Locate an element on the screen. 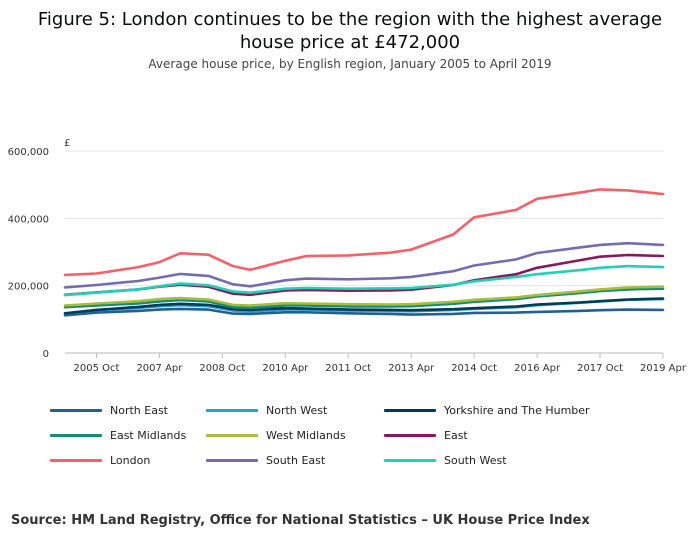 The height and width of the screenshot is (549, 700). y-axis-unit-label: £ is located at coordinates (67, 143).